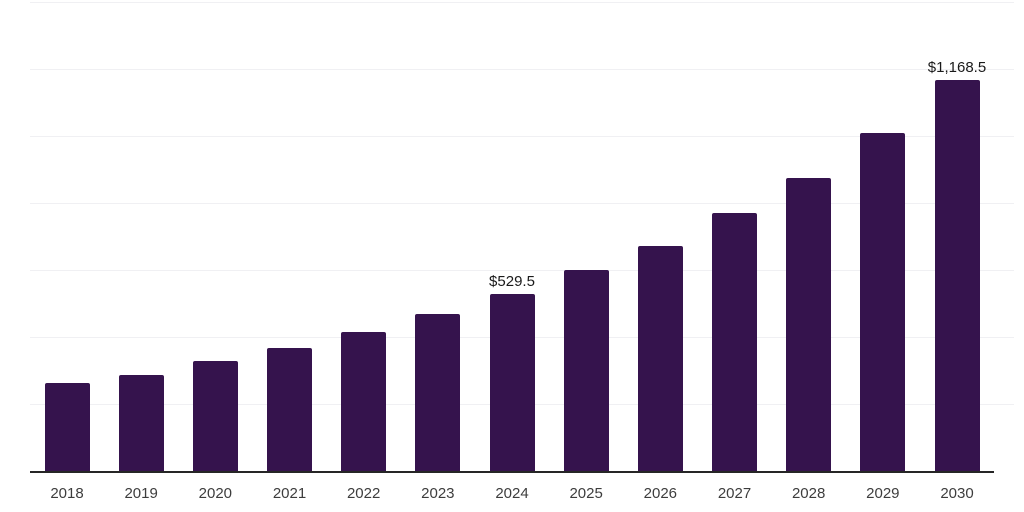  What do you see at coordinates (289, 493) in the screenshot?
I see `x-tick-label-2021: 2021` at bounding box center [289, 493].